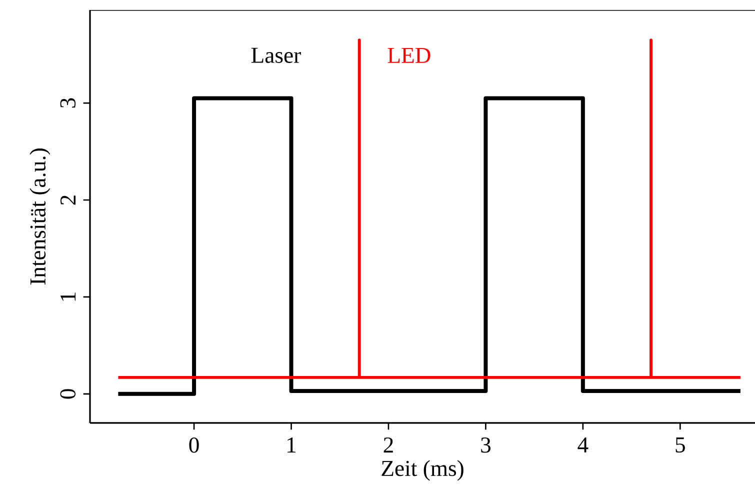 The image size is (755, 498). I want to click on x-tick-label: 3, so click(485, 445).